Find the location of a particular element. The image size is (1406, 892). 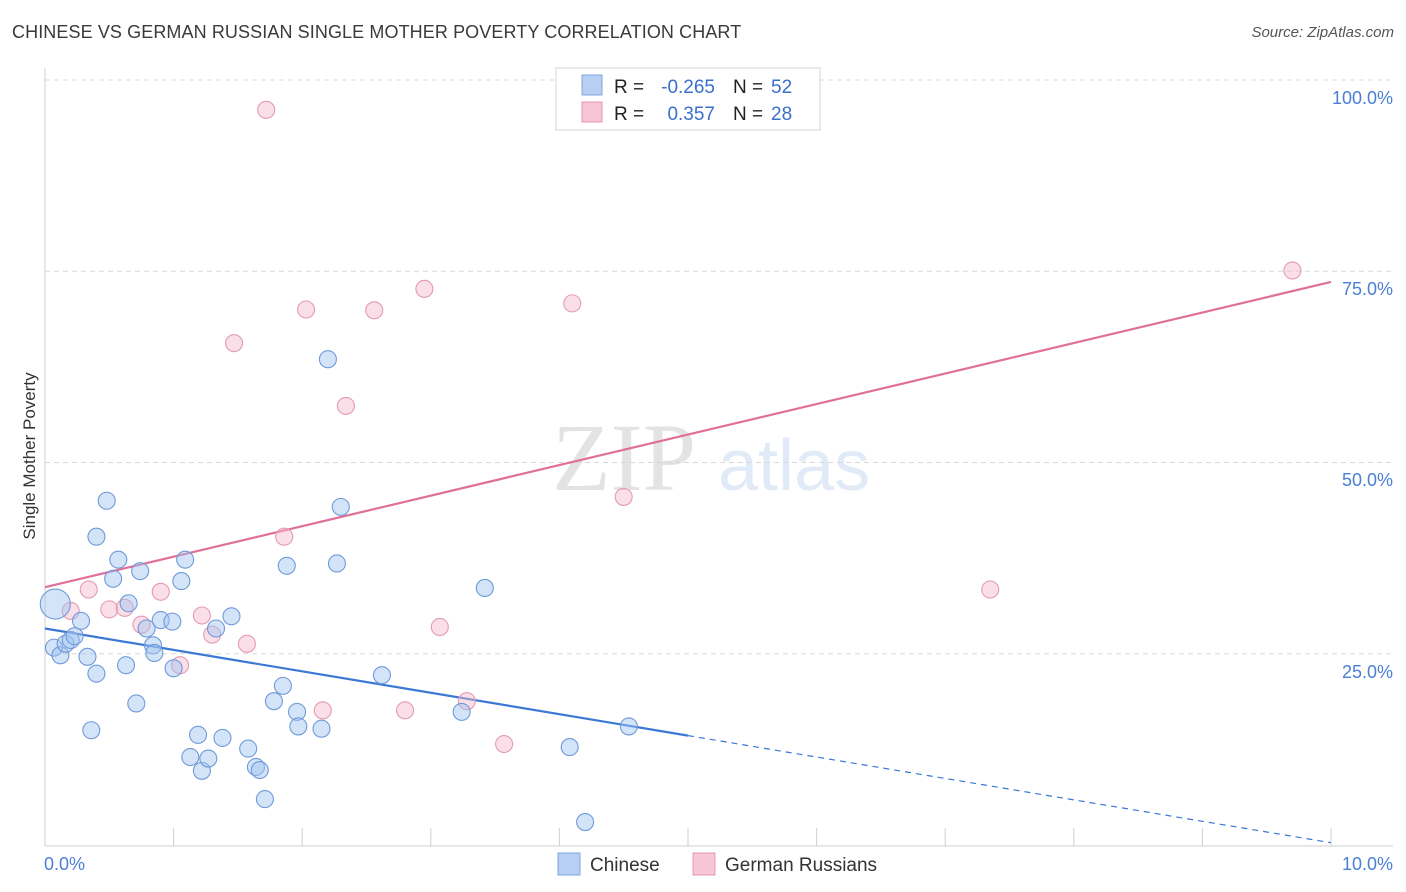

legend-swatch-german-russians is located at coordinates (592, 112).